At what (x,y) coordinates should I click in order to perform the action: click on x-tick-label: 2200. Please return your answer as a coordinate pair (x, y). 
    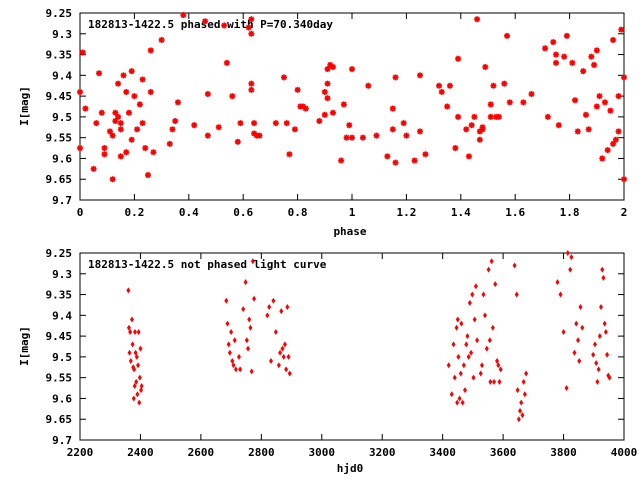
    Looking at the image, I should click on (80, 452).